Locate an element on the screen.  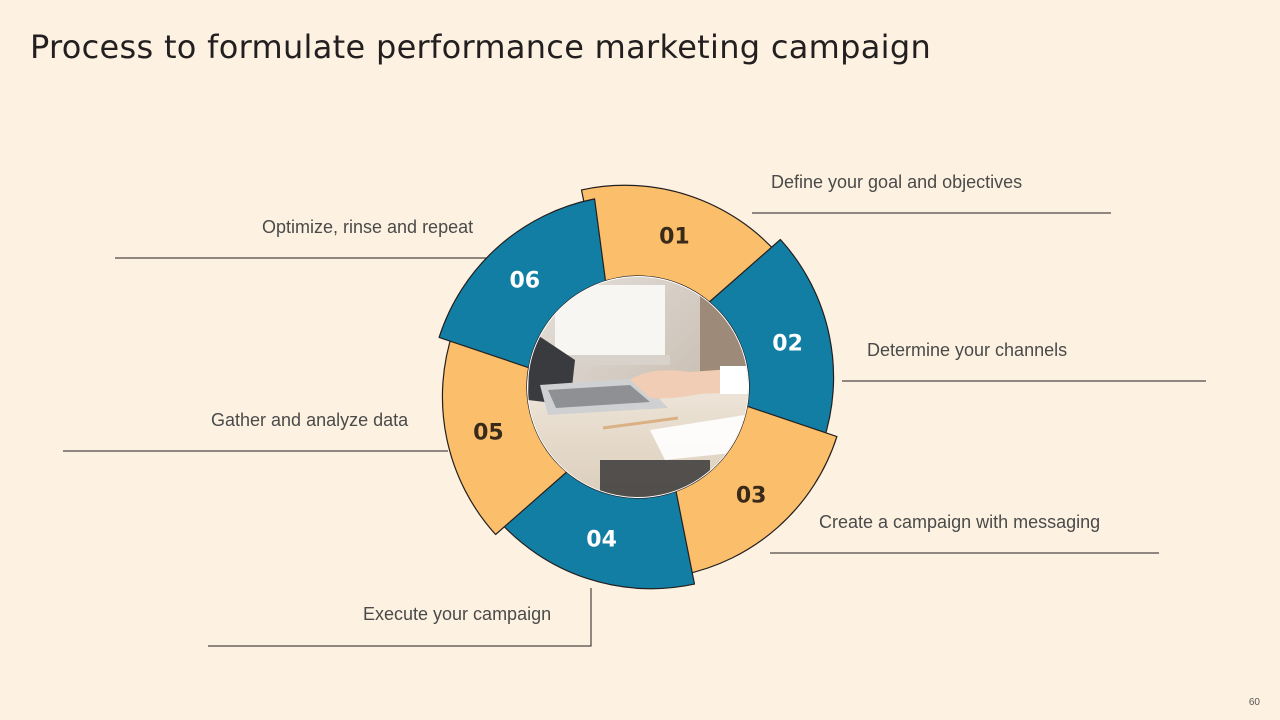
step-label-03: Create a campaign with messaging is located at coordinates (960, 522).